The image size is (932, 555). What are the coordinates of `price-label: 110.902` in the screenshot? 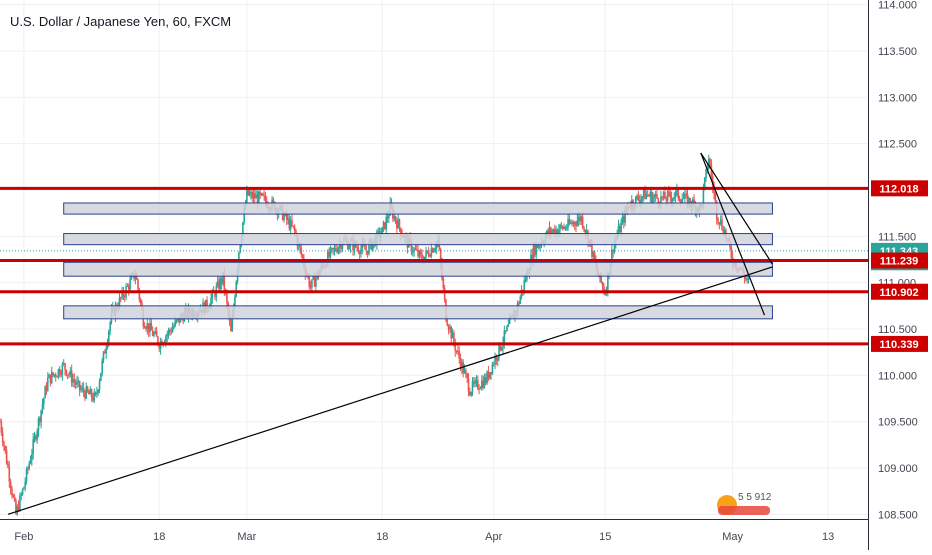 It's located at (898, 293).